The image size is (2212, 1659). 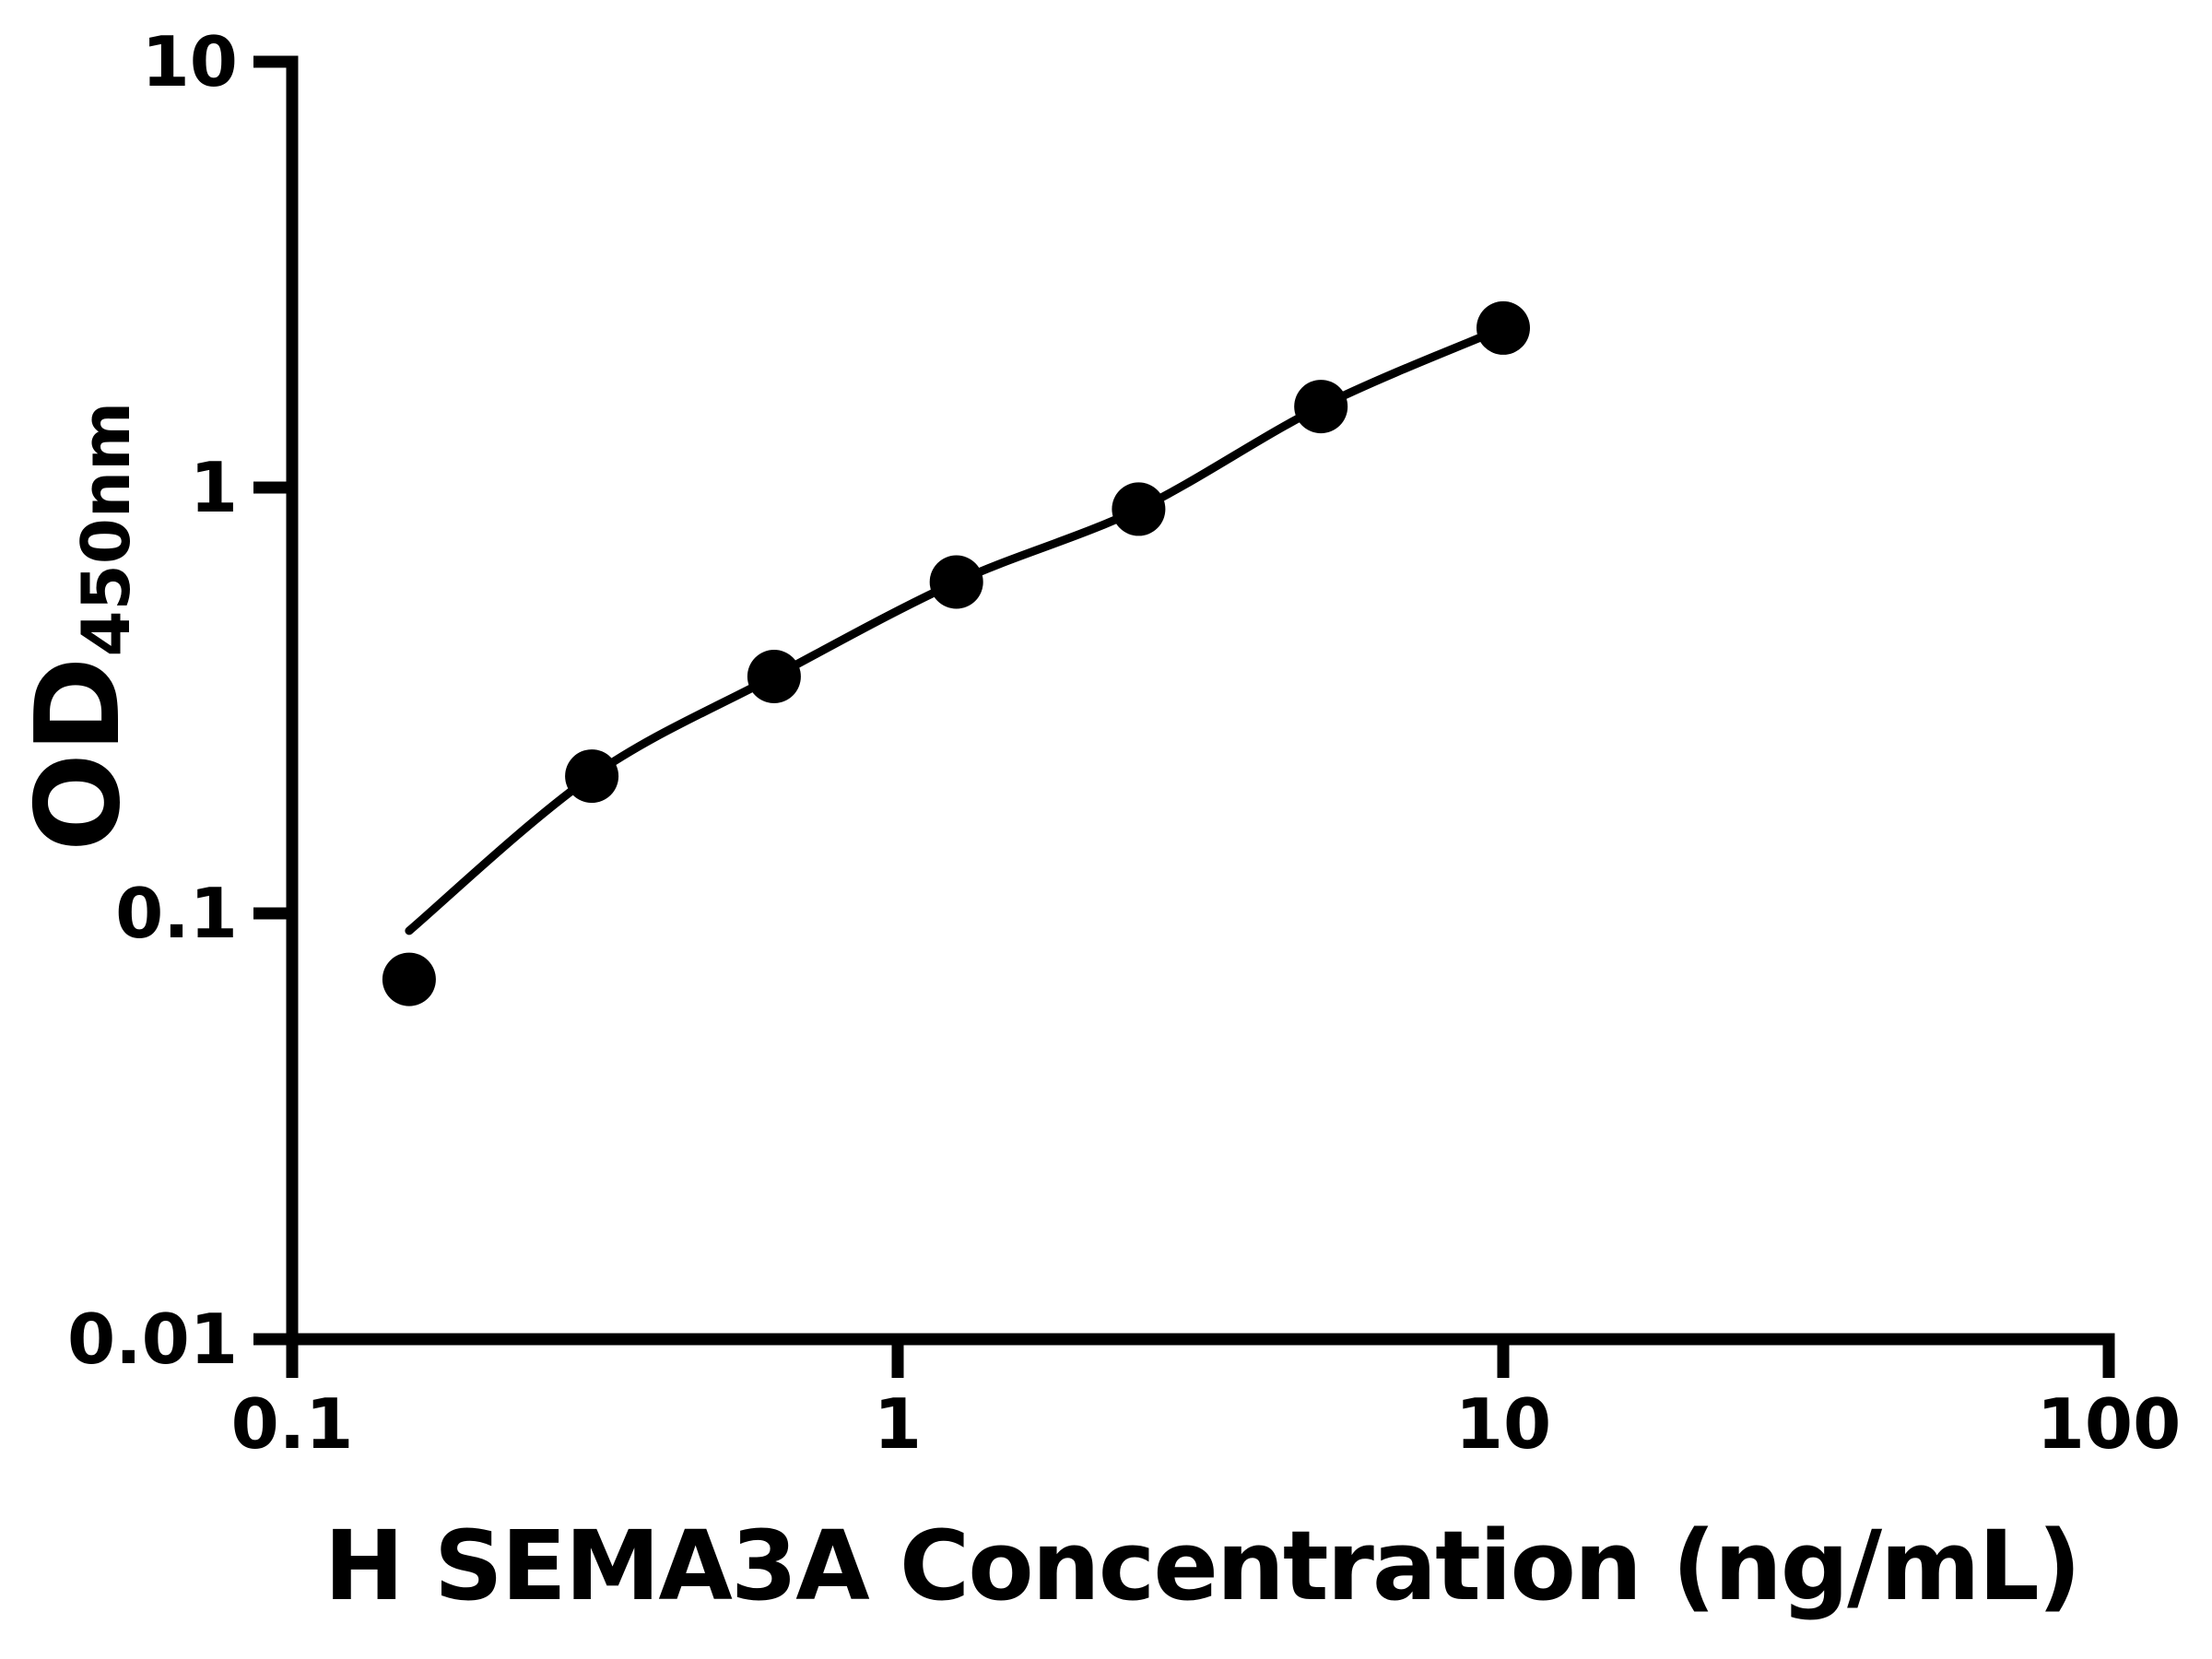 I want to click on y-tick-label: 0.01, so click(x=152, y=1339).